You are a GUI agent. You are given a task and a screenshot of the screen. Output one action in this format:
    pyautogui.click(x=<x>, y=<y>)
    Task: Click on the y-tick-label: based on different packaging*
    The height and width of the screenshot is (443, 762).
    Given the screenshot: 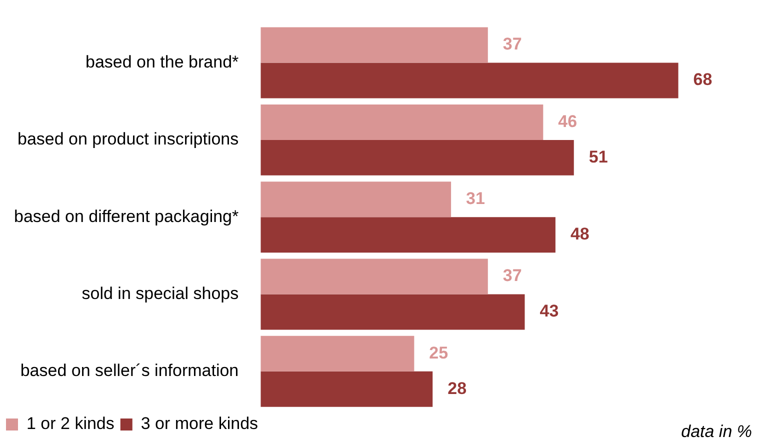 What is the action you would take?
    pyautogui.click(x=127, y=216)
    